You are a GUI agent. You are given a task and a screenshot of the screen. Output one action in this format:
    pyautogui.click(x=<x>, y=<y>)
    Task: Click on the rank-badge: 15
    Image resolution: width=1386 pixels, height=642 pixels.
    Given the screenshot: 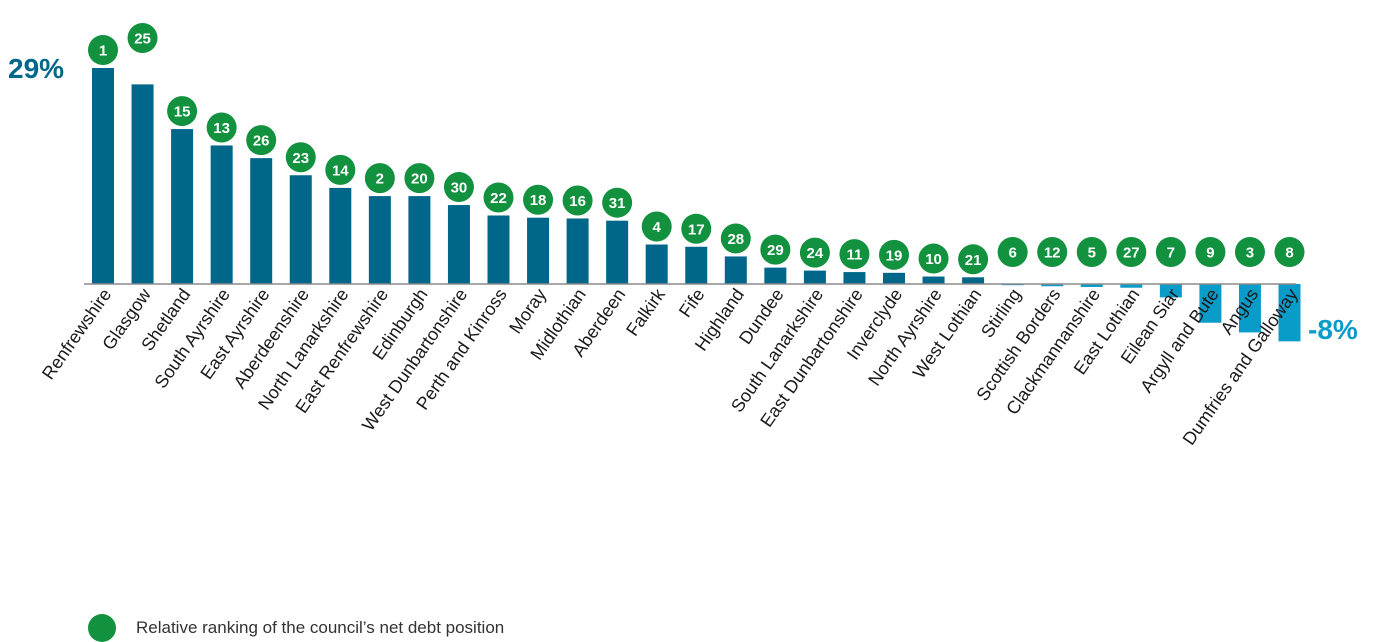 What is the action you would take?
    pyautogui.click(x=182, y=111)
    